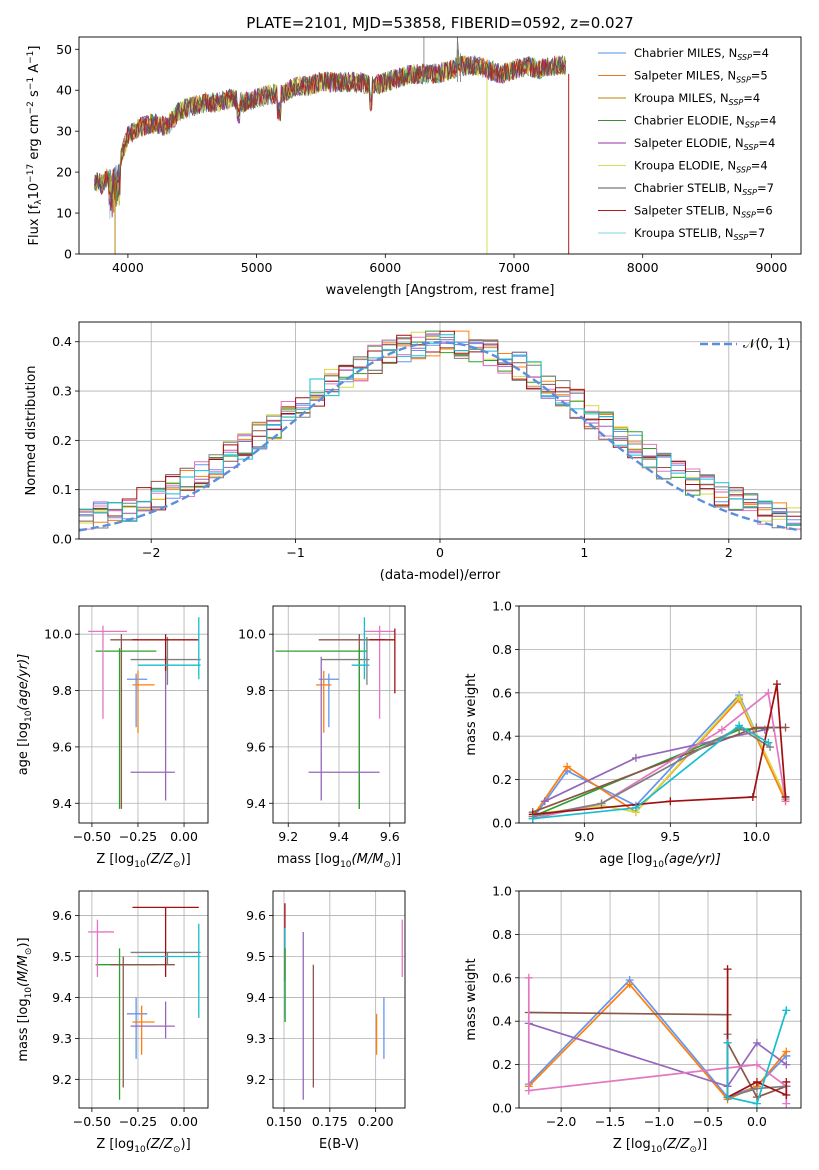  What do you see at coordinates (295, 552) in the screenshot?
I see `x-tick-label: −1` at bounding box center [295, 552].